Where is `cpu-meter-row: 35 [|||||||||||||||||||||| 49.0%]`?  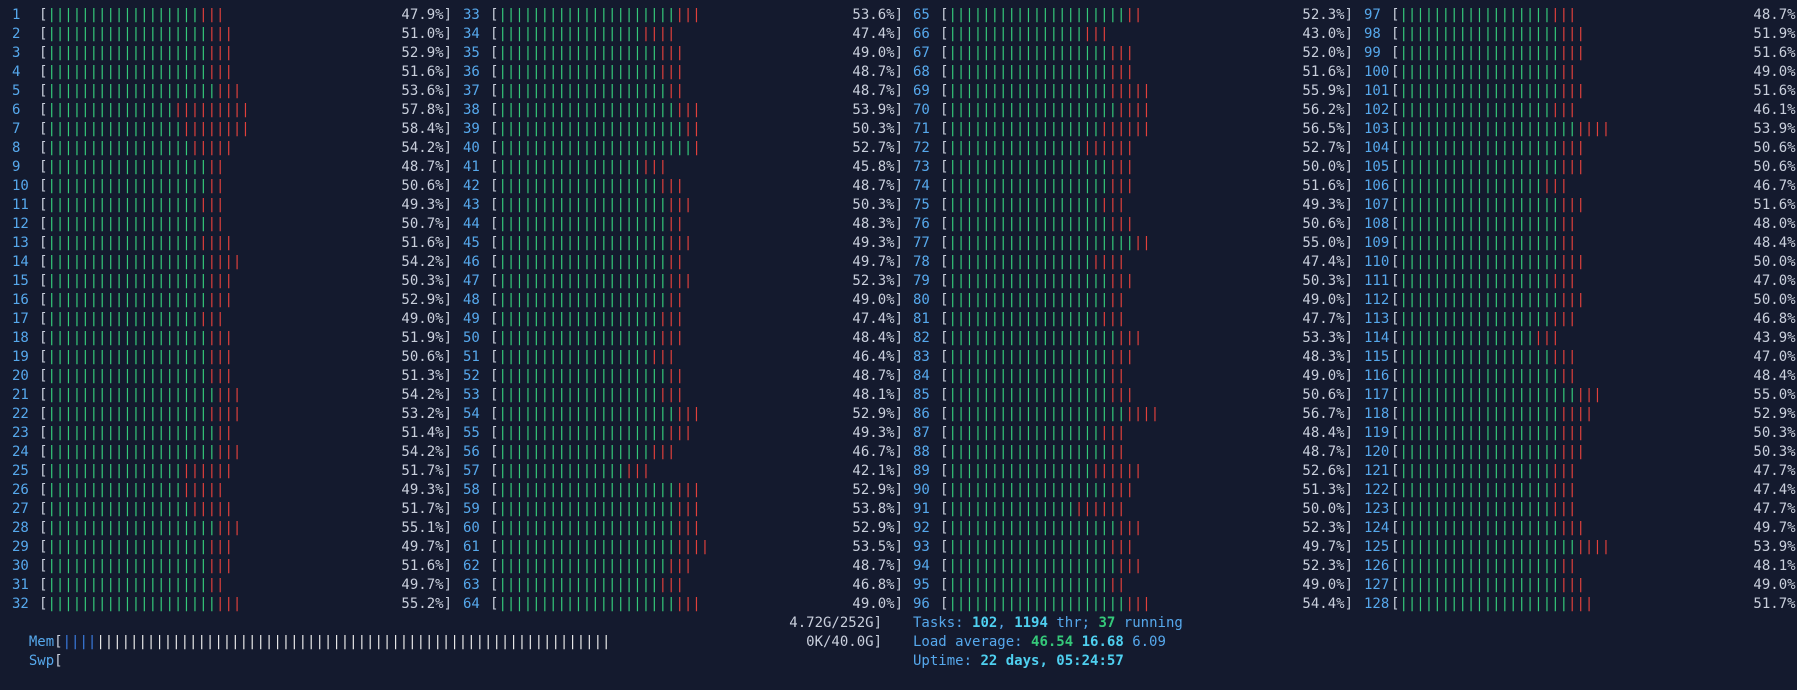 cpu-meter-row: 35 [|||||||||||||||||||||| 49.0%] is located at coordinates (683, 53).